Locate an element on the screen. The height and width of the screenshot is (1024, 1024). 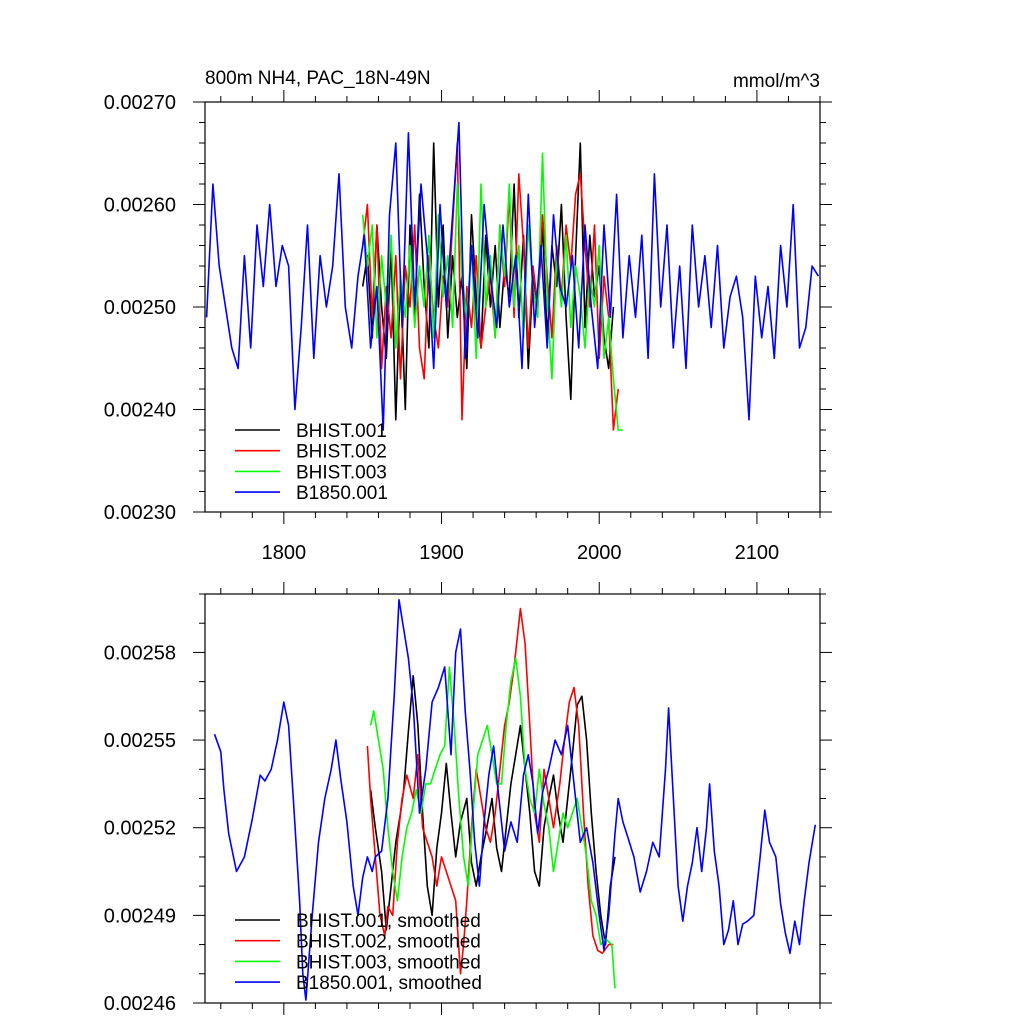
x-tick-label: 2100 is located at coordinates (757, 553).